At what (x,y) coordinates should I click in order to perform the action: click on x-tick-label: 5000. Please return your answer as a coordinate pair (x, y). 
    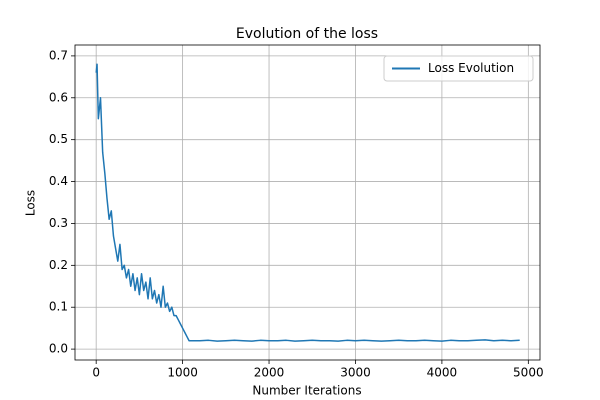
    Looking at the image, I should click on (528, 373).